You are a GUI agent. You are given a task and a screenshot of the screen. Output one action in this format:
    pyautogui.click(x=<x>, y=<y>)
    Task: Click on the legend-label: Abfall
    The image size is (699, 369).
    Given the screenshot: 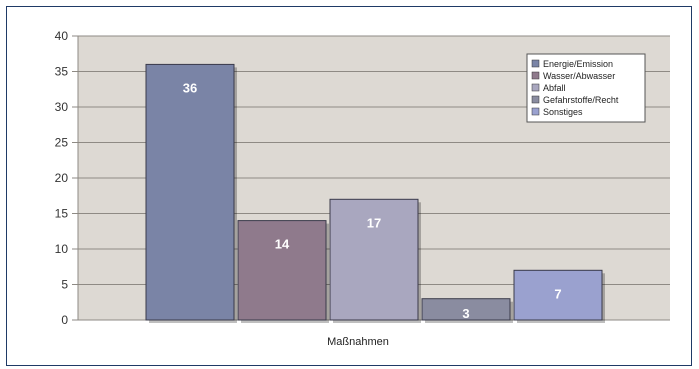 What is the action you would take?
    pyautogui.click(x=554, y=88)
    